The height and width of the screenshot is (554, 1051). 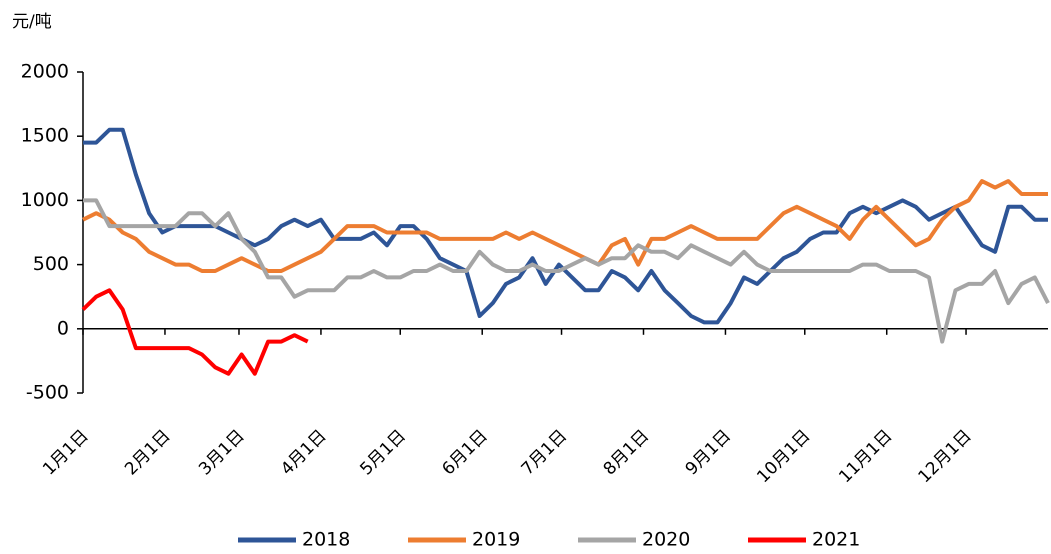 I want to click on y-axis-label: 元/吨, so click(x=32, y=22).